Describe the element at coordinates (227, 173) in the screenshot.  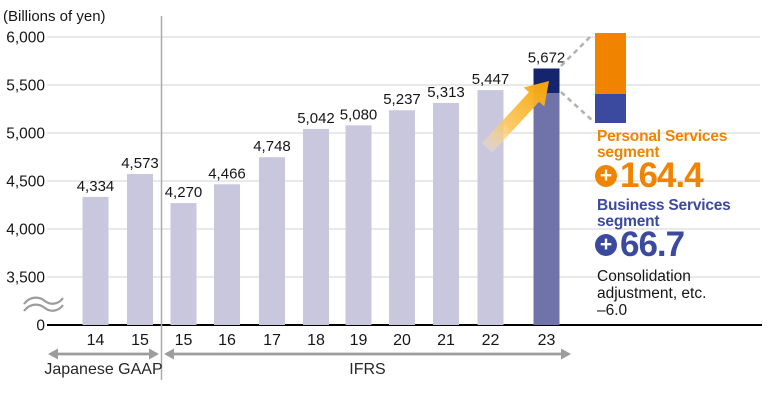
I see `bar-value-label: 4,466` at that location.